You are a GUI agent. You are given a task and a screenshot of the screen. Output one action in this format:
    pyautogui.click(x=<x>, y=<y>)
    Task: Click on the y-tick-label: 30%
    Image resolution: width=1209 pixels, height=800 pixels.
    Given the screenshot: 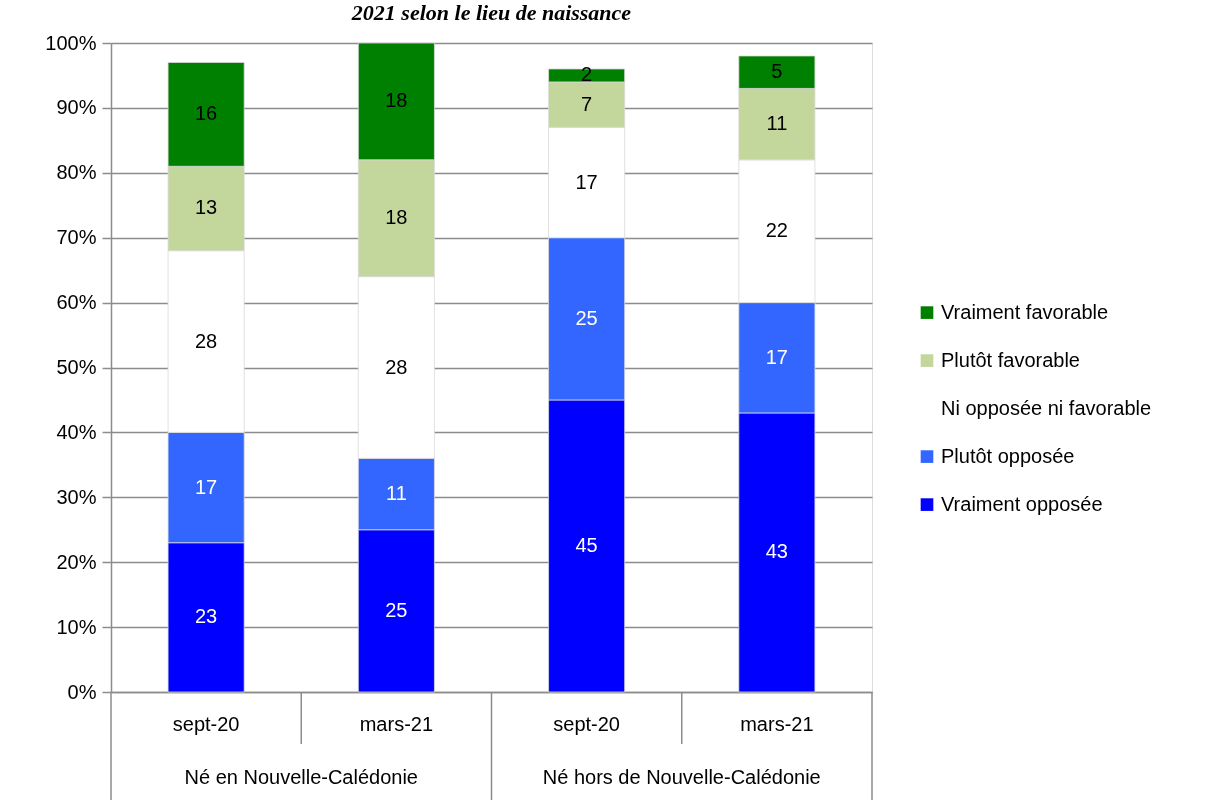 What is the action you would take?
    pyautogui.click(x=76, y=496)
    